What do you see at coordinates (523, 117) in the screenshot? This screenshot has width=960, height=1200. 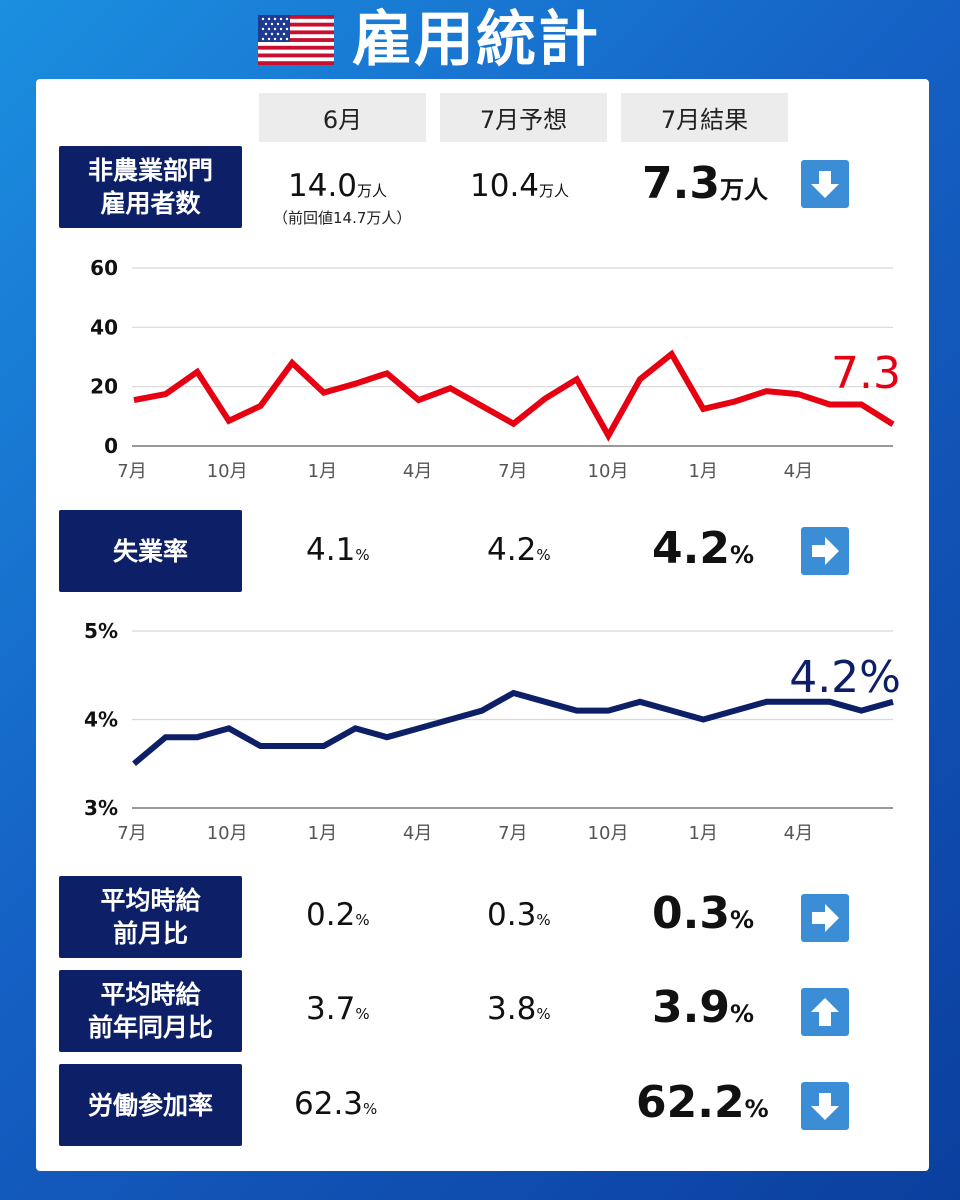 I see `column-header-forecast: 7月予想` at bounding box center [523, 117].